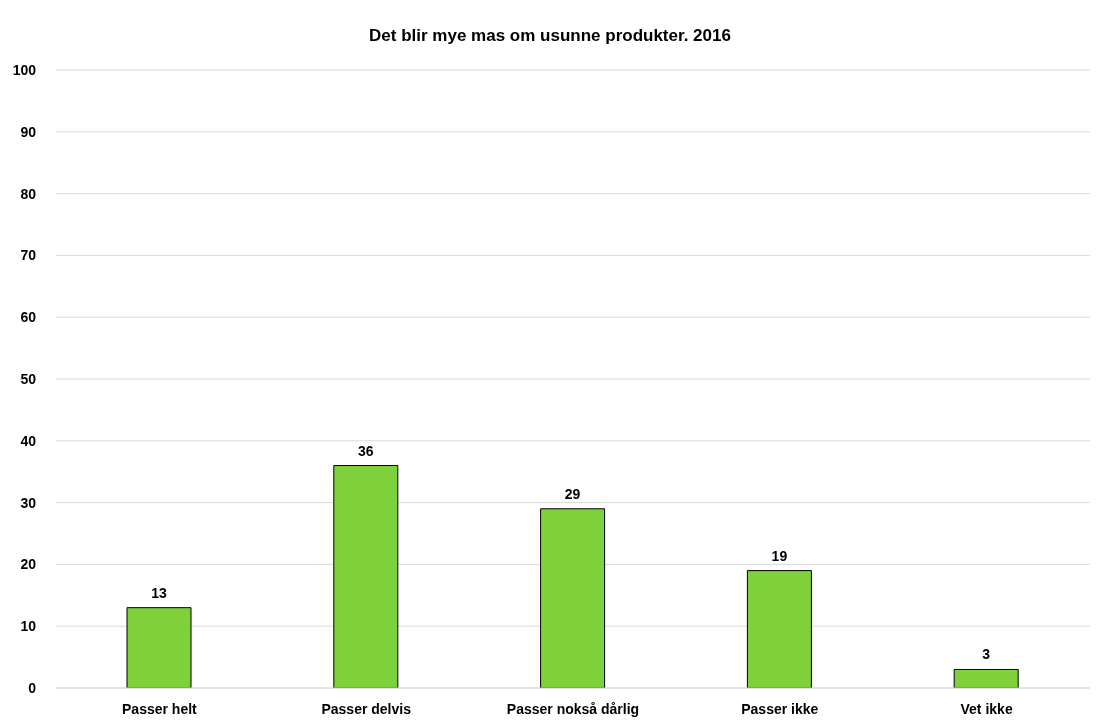  What do you see at coordinates (28, 255) in the screenshot?
I see `y-tick-label: 70` at bounding box center [28, 255].